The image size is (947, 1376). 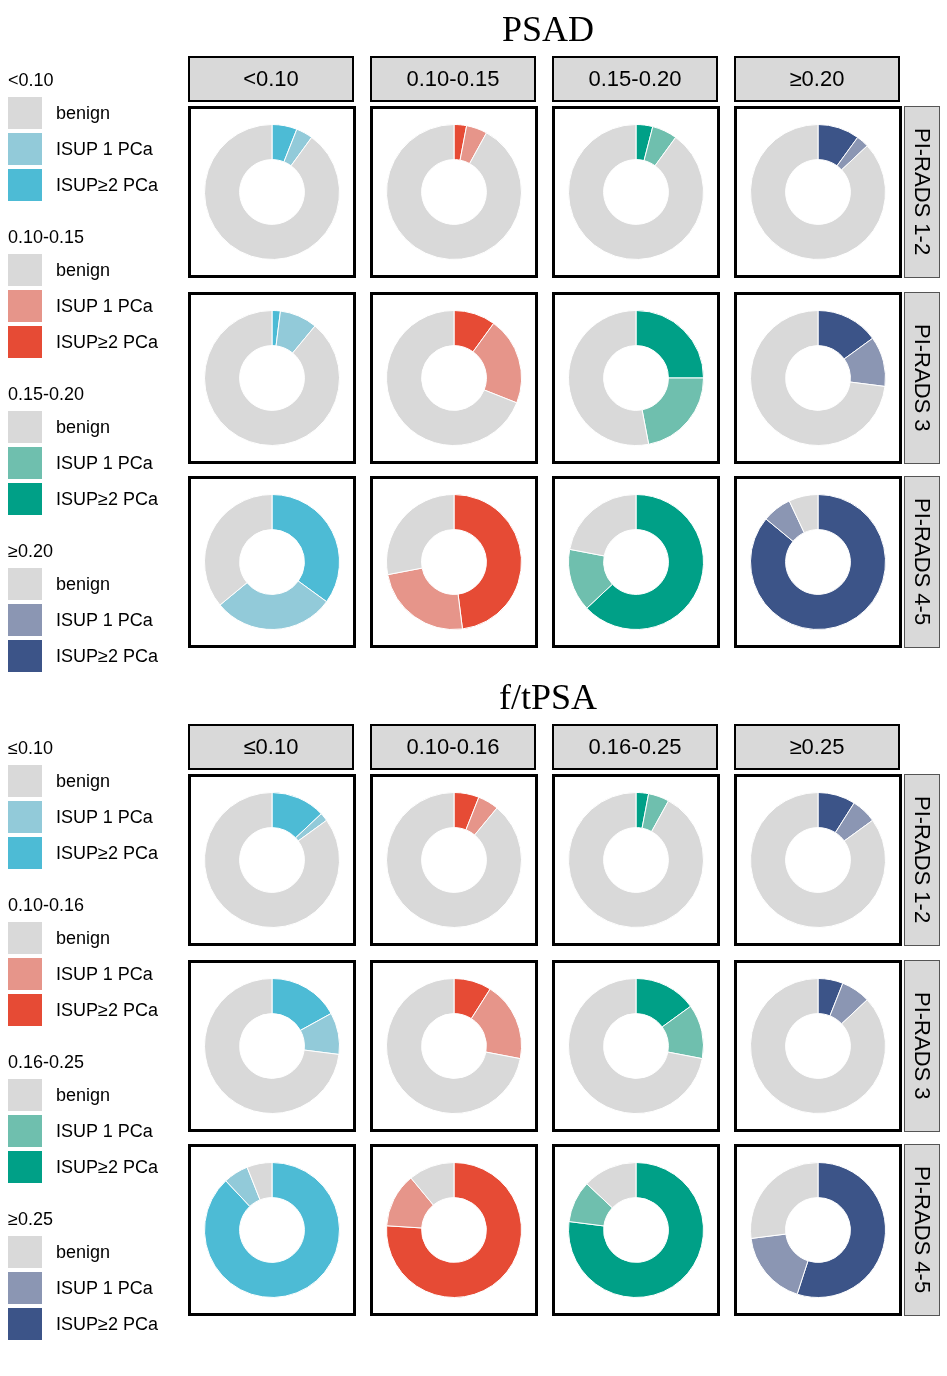 I want to click on text: PSAD, so click(x=547, y=29).